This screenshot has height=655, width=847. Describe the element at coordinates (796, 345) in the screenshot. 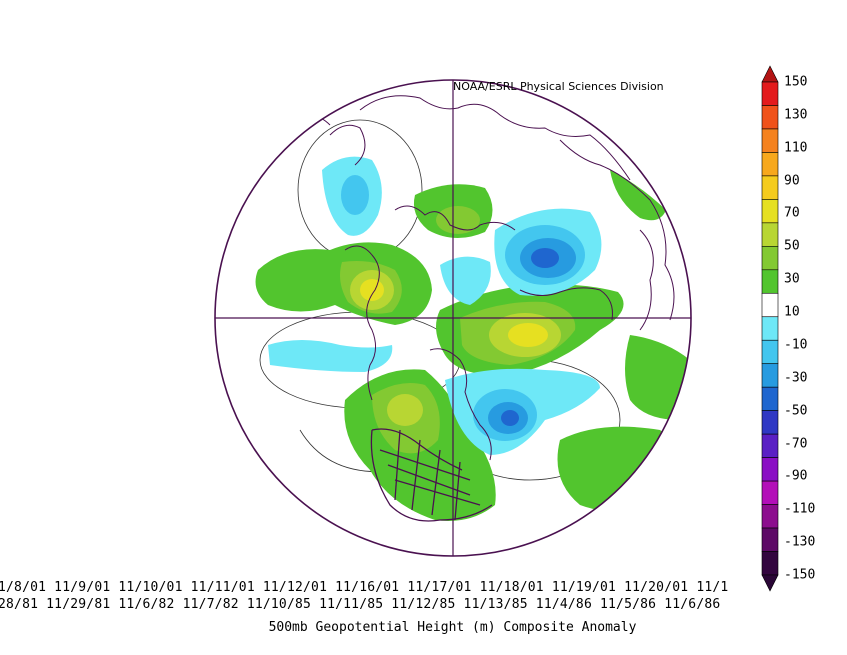

I see `colorbar-label: -10` at that location.